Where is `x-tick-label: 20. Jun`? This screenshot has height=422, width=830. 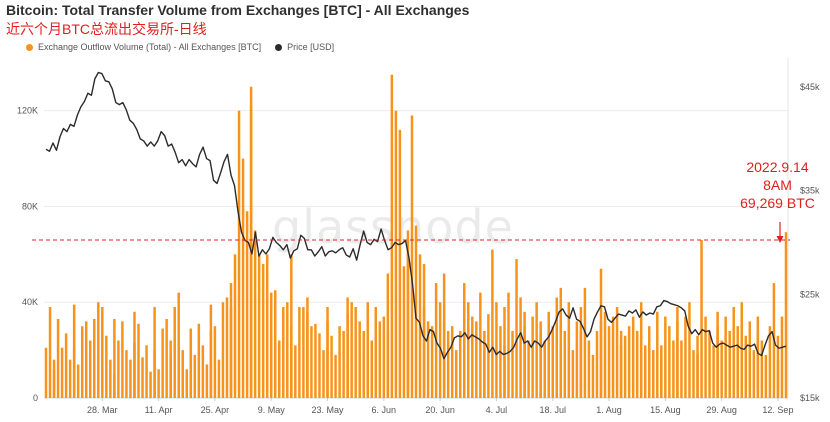 x-tick-label: 20. Jun is located at coordinates (440, 410).